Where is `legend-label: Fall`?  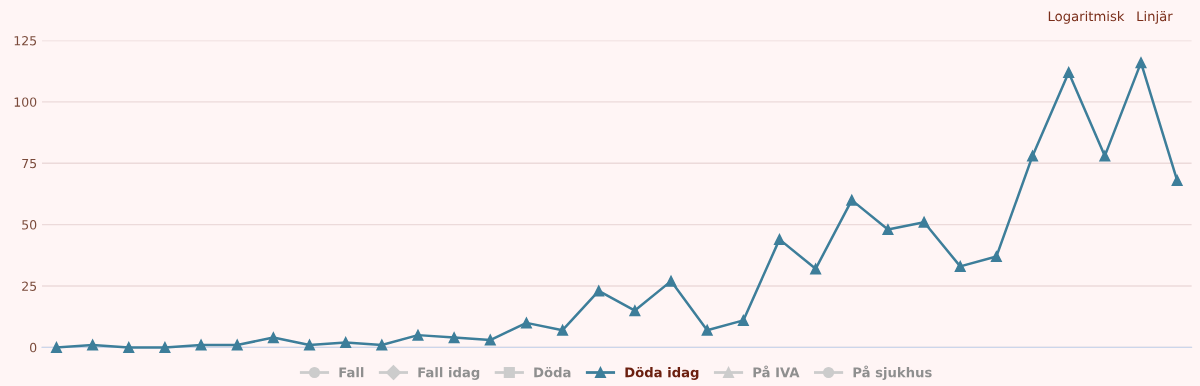
legend-label: Fall is located at coordinates (351, 372).